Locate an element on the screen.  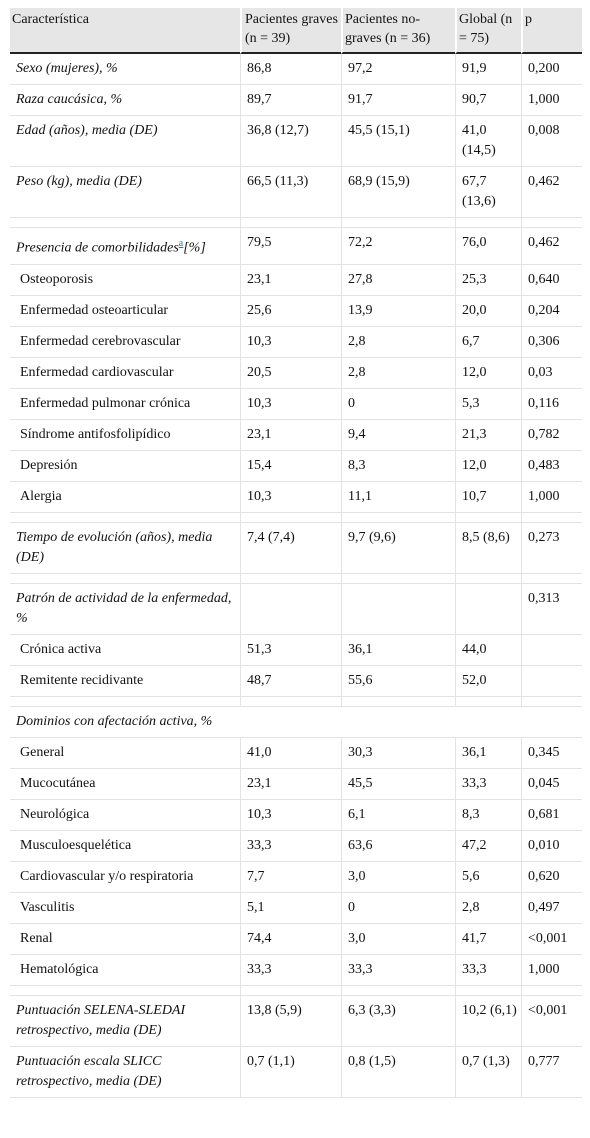
cell: 10,2 (6,1) is located at coordinates (488, 1021).